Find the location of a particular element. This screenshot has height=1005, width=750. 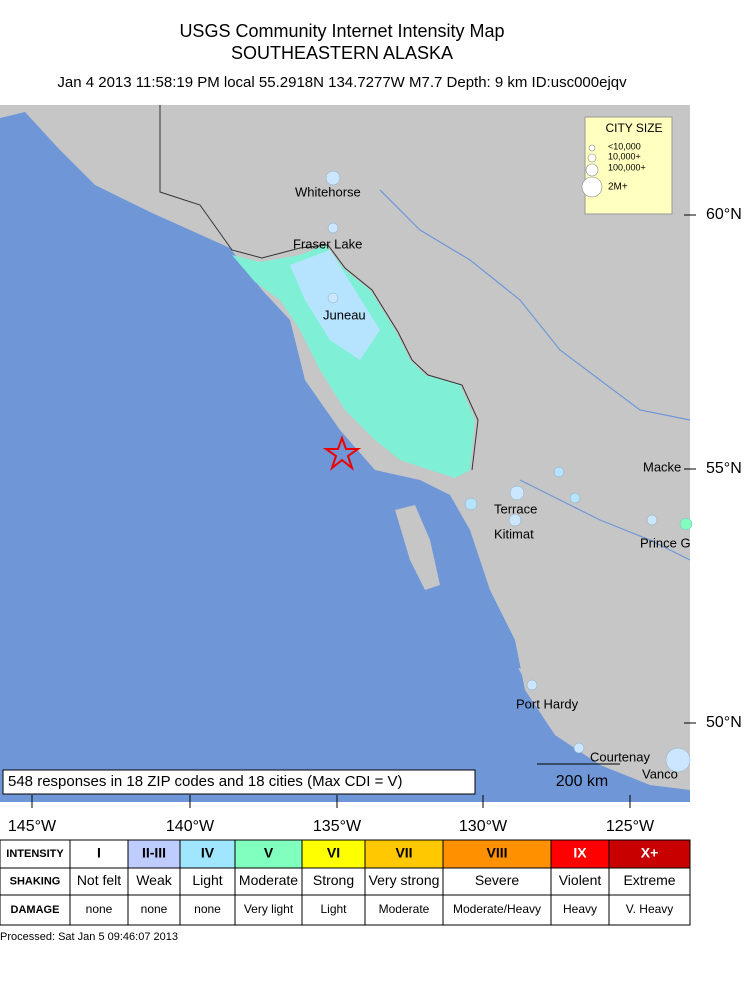

responses-box is located at coordinates (239, 782).